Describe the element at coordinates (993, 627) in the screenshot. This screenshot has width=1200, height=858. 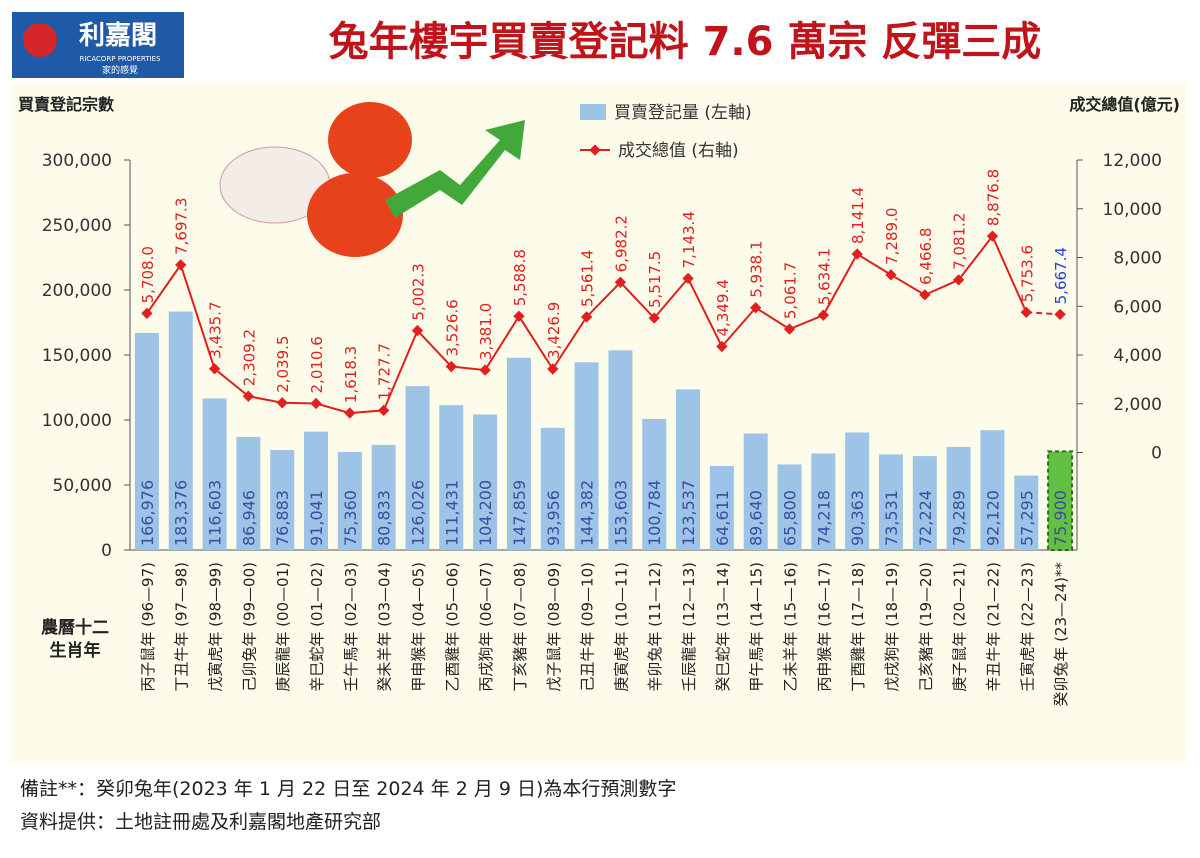
I see `x-tick-label: 辛丑牛年 (21—22)` at that location.